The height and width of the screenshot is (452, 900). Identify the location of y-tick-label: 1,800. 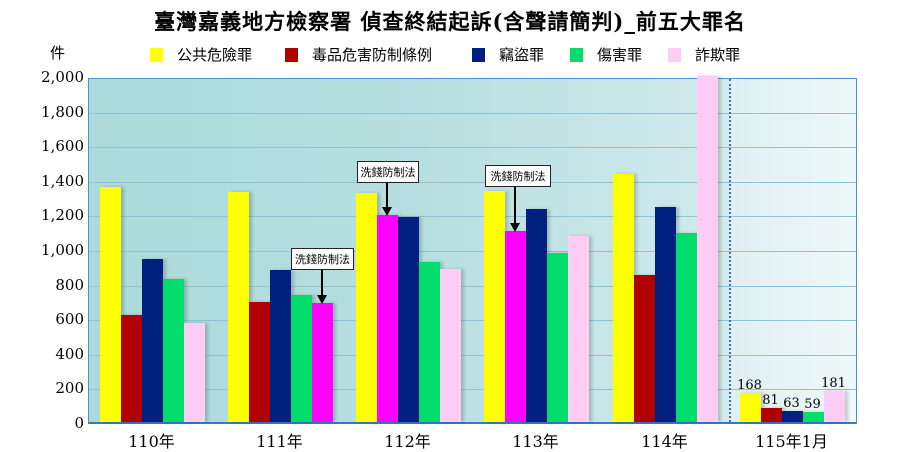
(62, 111).